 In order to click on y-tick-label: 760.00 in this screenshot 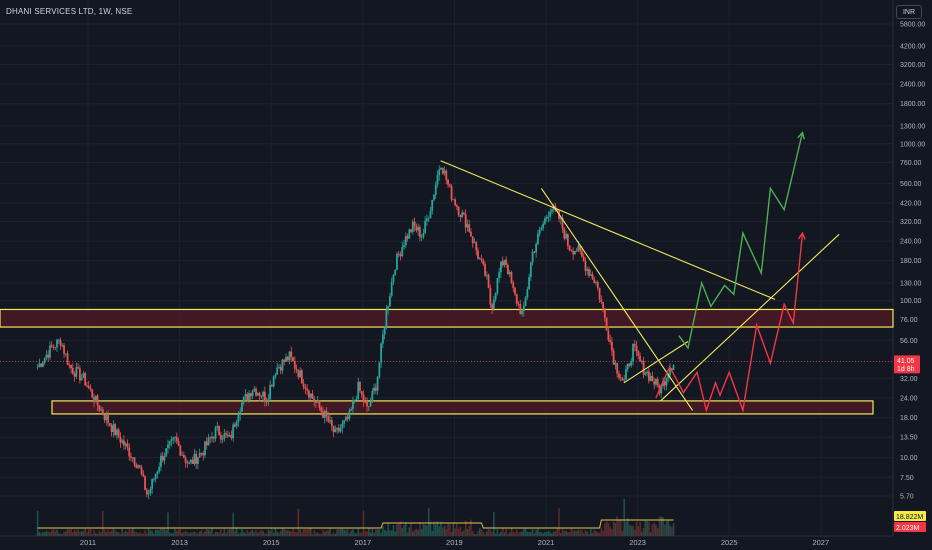, I will do `click(911, 163)`.